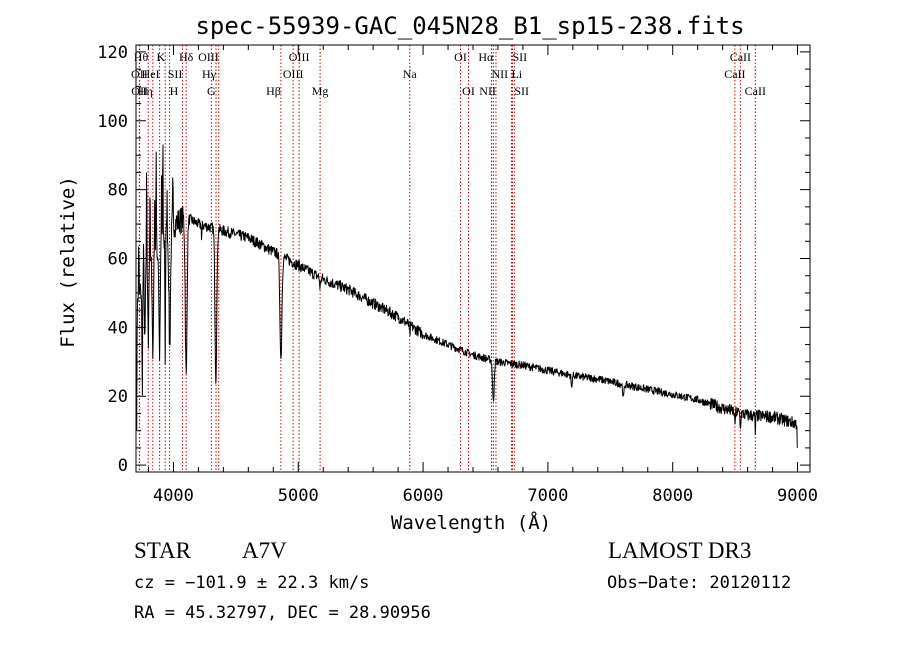  Describe the element at coordinates (410, 74) in the screenshot. I see `spectral-line-label: Na` at that location.